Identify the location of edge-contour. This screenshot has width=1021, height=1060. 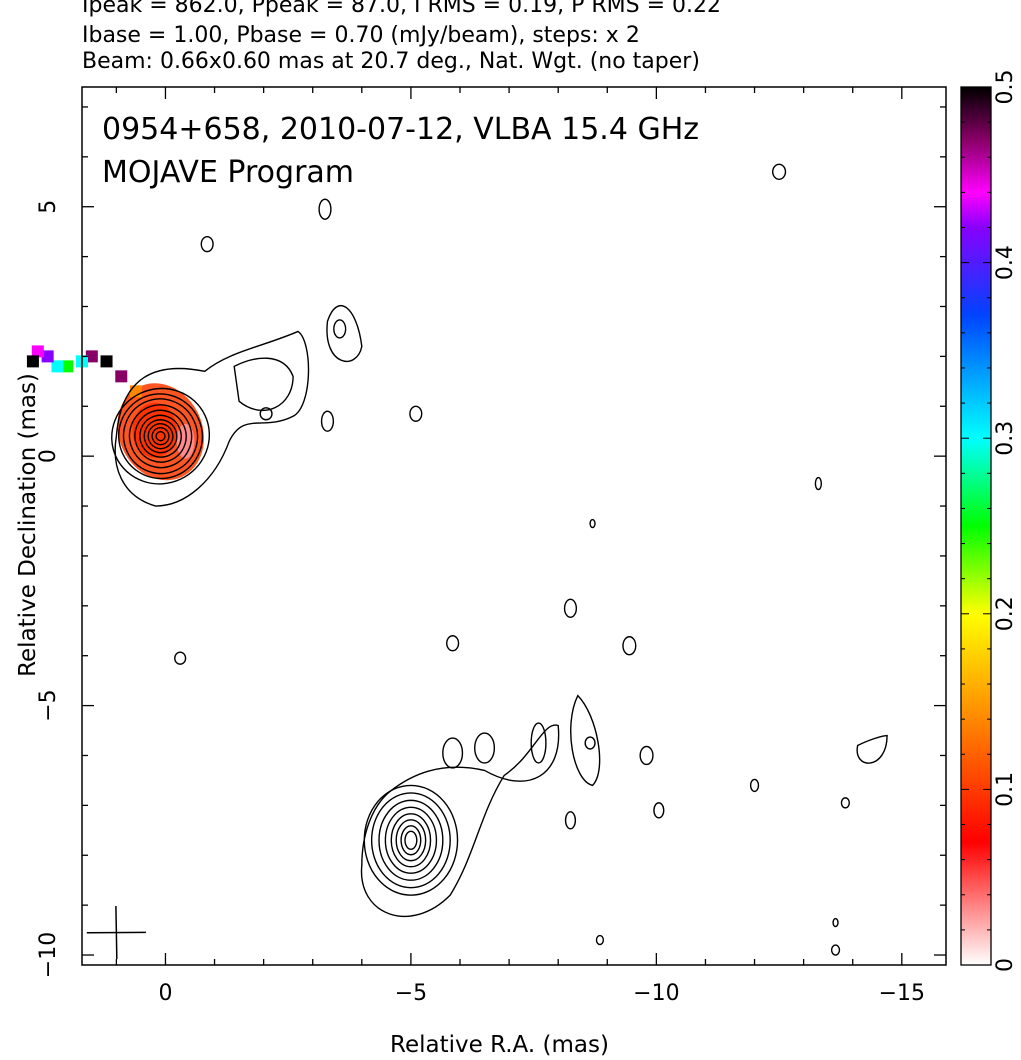
(872, 749).